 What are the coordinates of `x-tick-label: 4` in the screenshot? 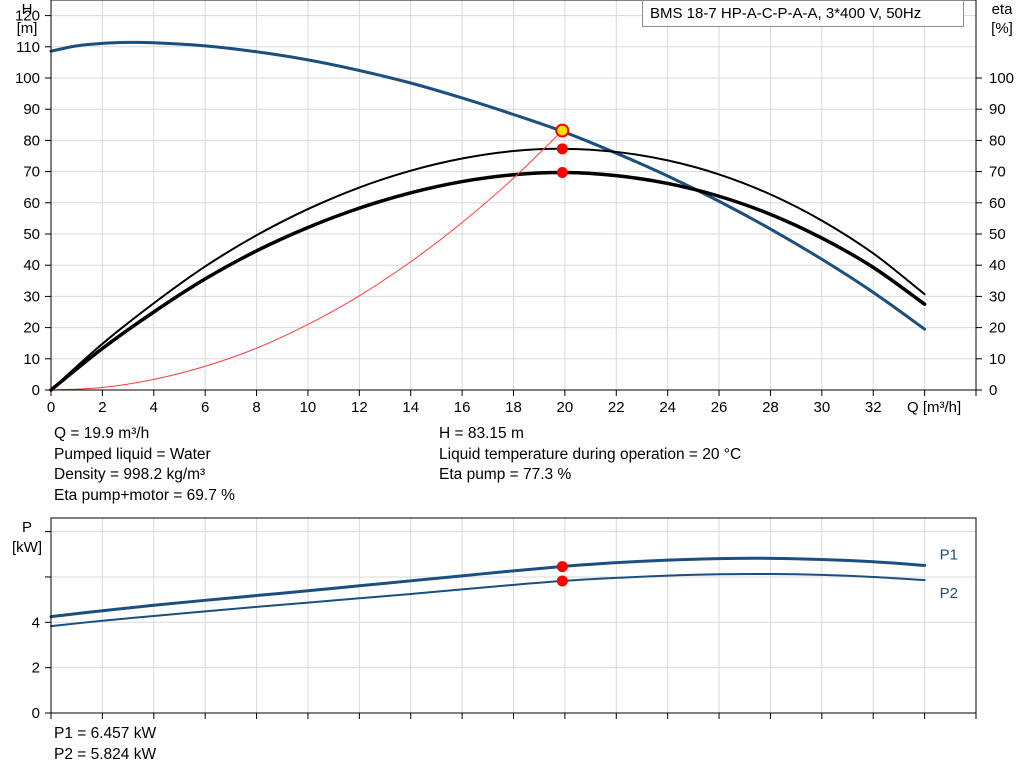 It's located at (154, 407).